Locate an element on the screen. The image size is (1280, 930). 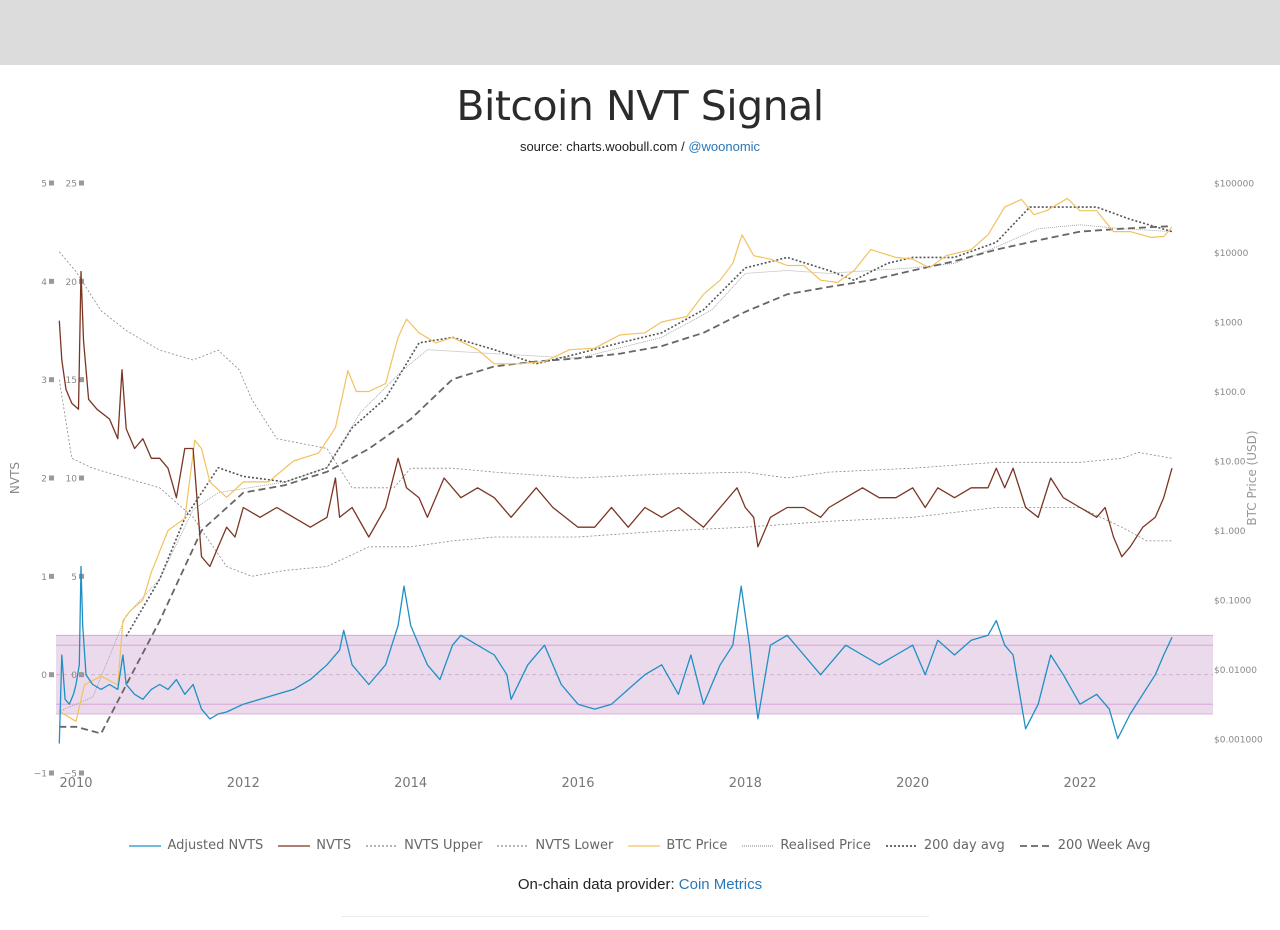
legend-label: NVTS Lower is located at coordinates (574, 845).